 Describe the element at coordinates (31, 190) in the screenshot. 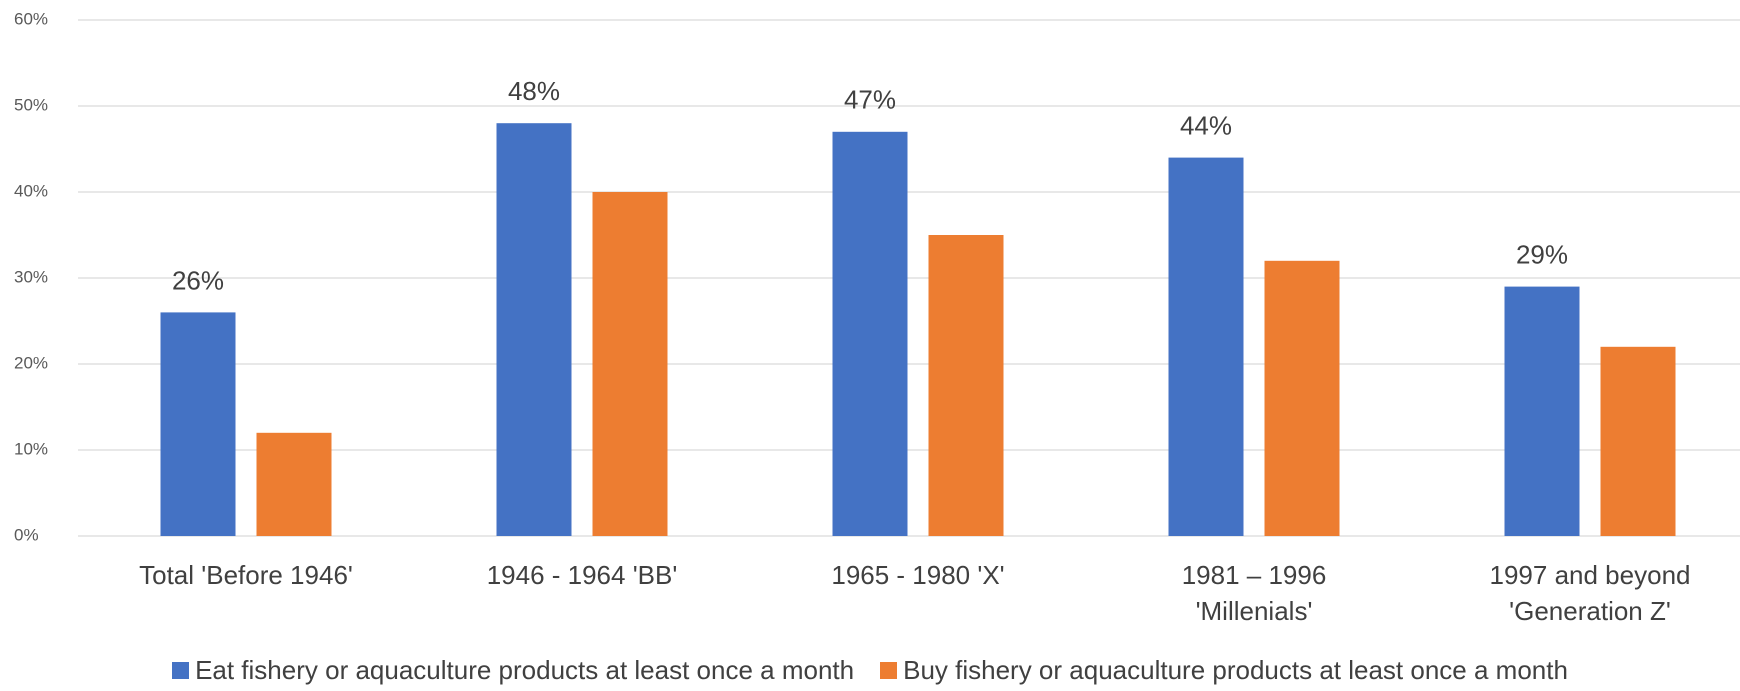

I see `y-tick-label: 40%` at that location.